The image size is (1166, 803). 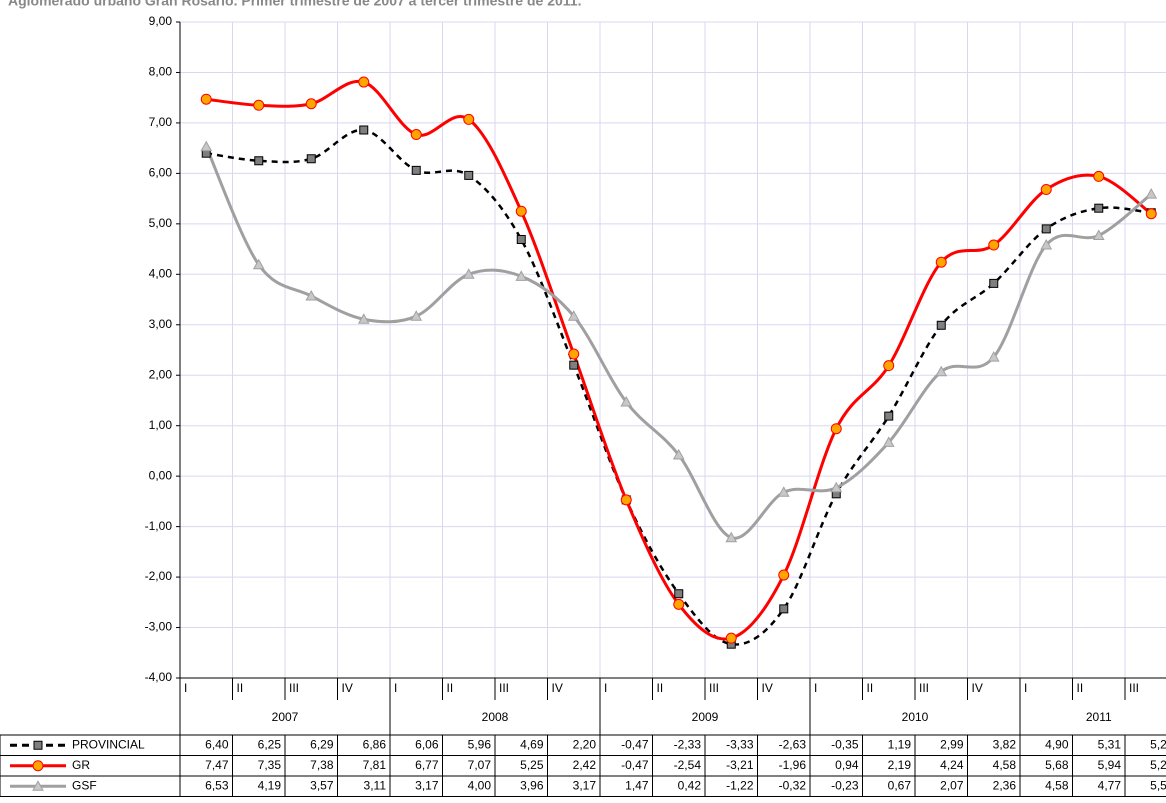 I want to click on table-value: 6,29, so click(x=322, y=744).